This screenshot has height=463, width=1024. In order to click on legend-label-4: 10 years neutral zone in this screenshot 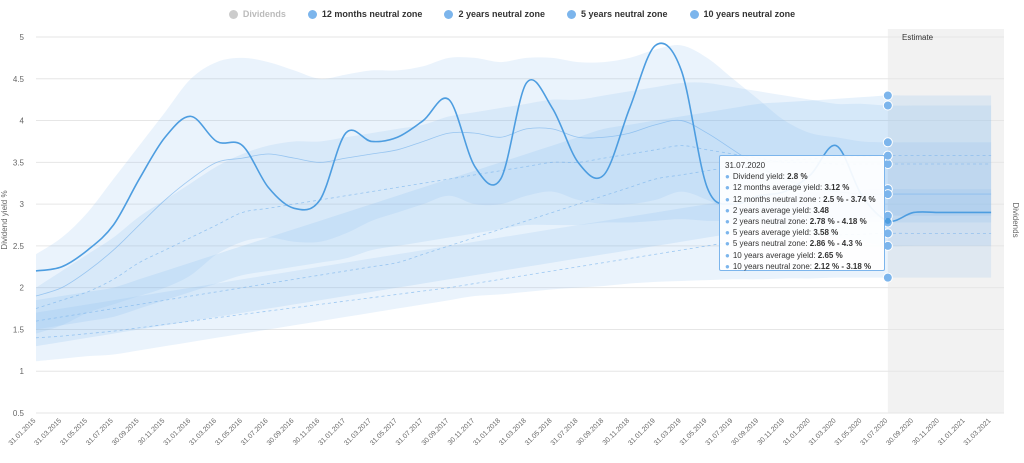, I will do `click(749, 14)`.